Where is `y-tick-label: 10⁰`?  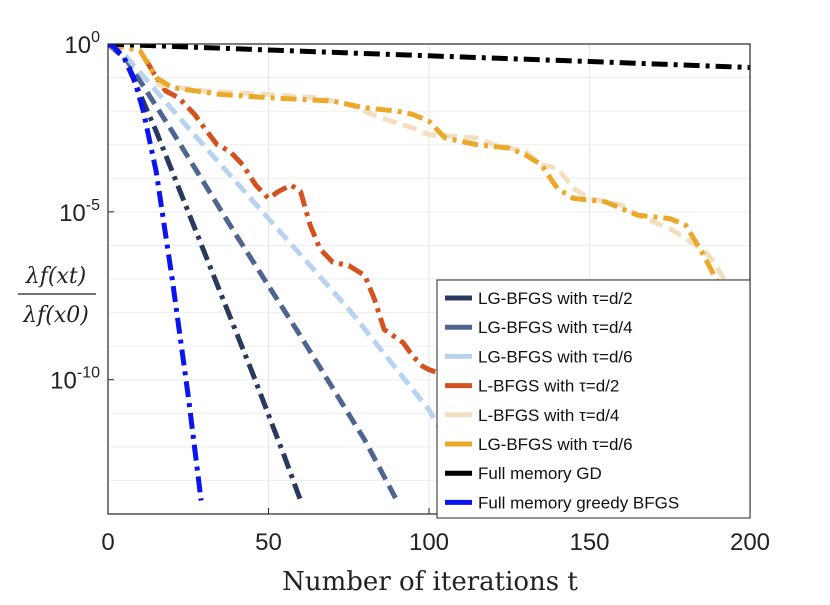
y-tick-label: 10⁰ is located at coordinates (82, 44).